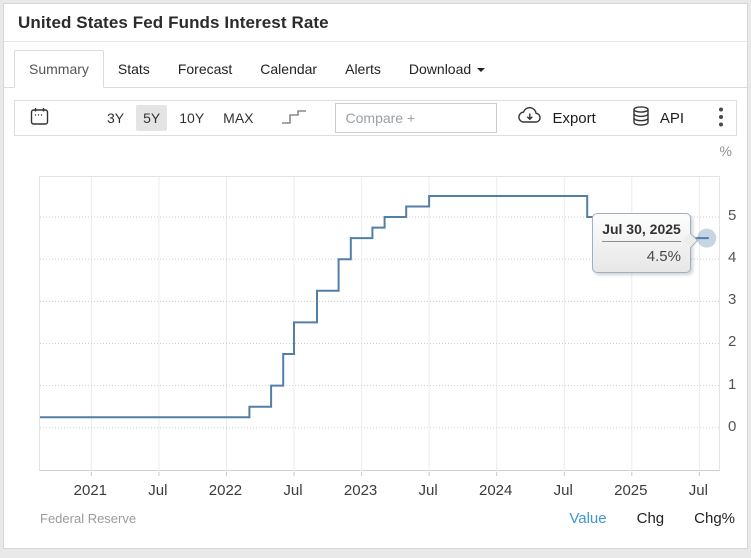  I want to click on api-button: API, so click(657, 118).